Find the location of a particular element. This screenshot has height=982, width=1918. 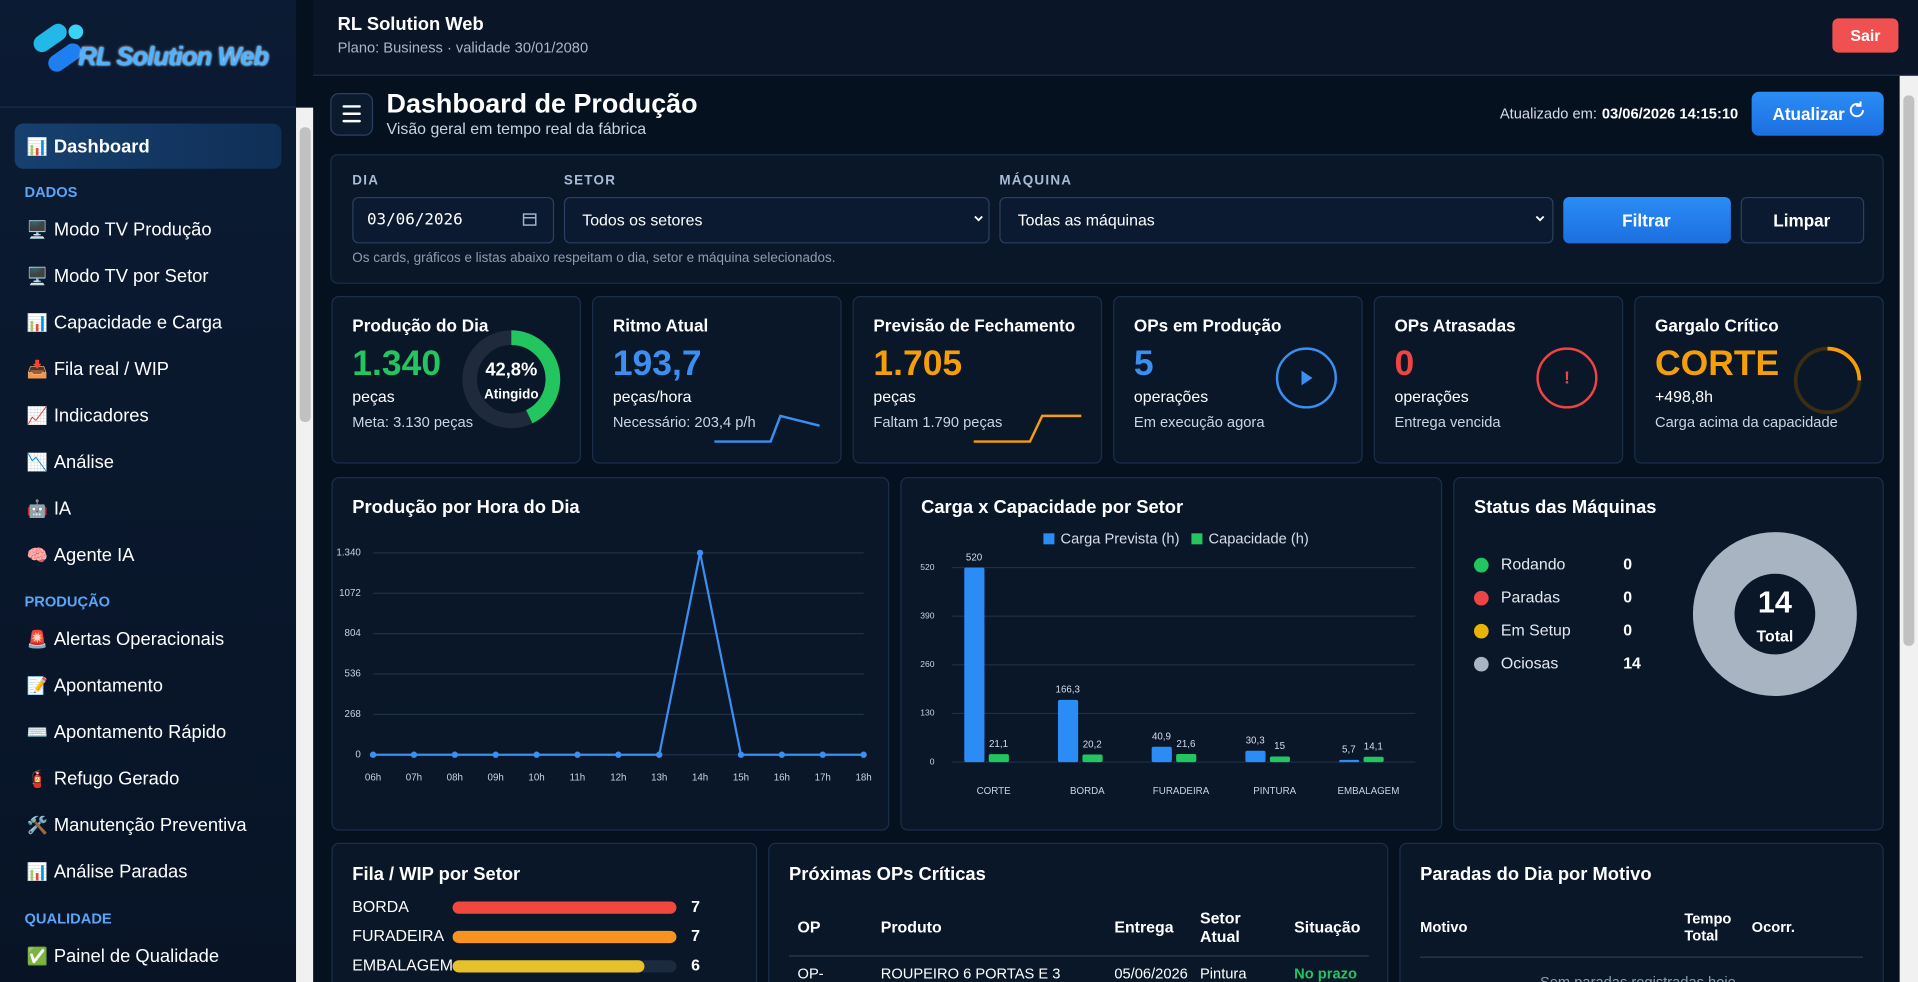

nav-label: Refugo Gerado is located at coordinates (116, 779).